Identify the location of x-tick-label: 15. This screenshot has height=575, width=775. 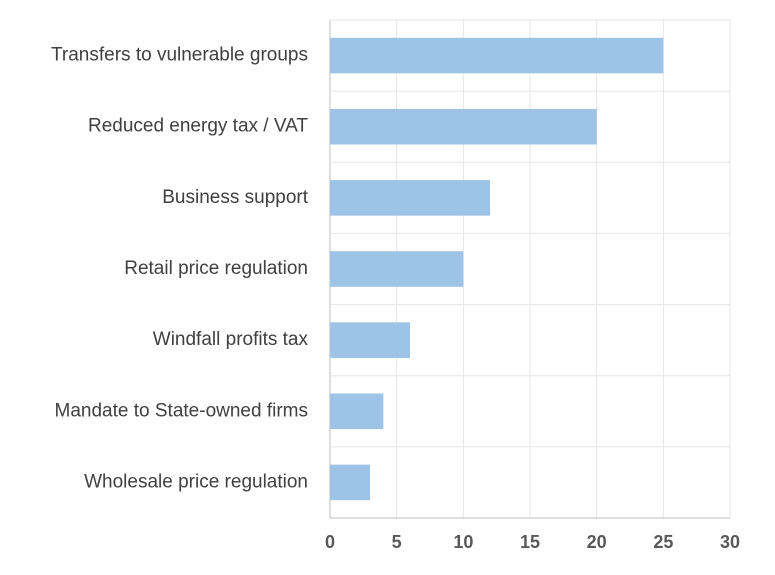
(530, 542).